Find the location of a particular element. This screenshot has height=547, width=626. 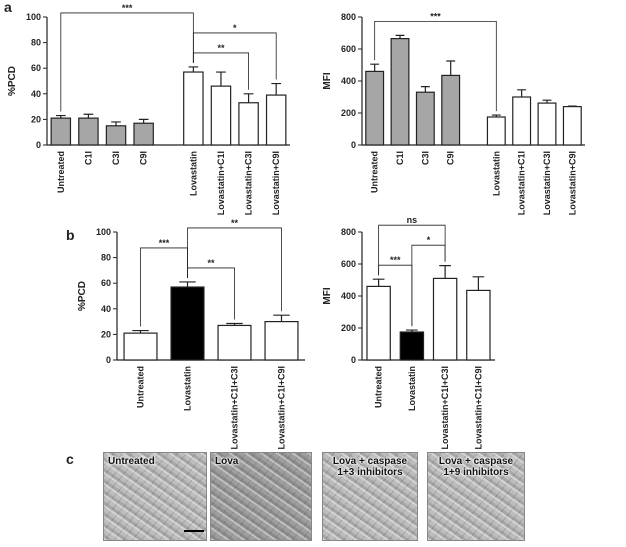

x-tick-label: C9I is located at coordinates (144, 158).